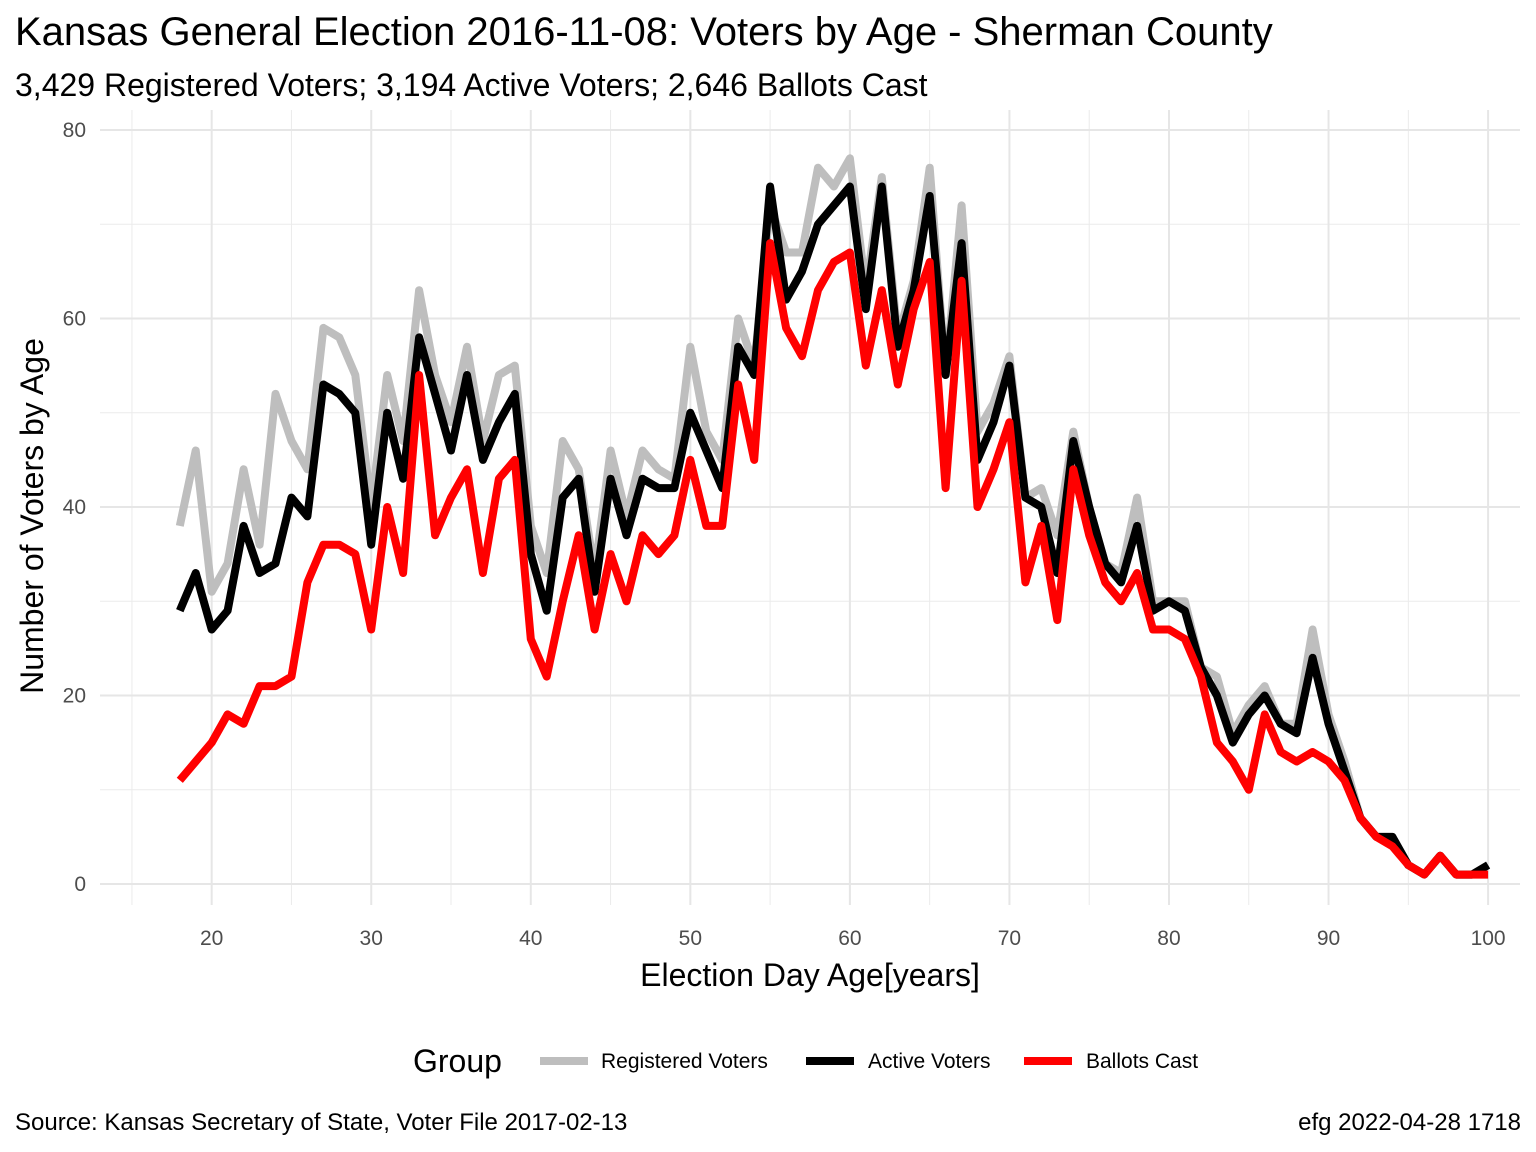  What do you see at coordinates (371, 938) in the screenshot?
I see `x-tick-label: 30` at bounding box center [371, 938].